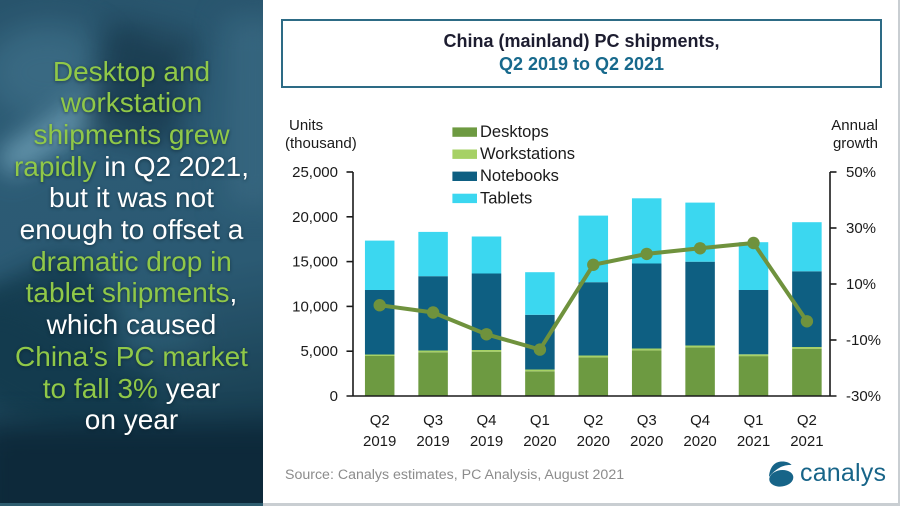 This screenshot has width=900, height=506. Describe the element at coordinates (863, 396) in the screenshot. I see `svg-text: -30%` at that location.